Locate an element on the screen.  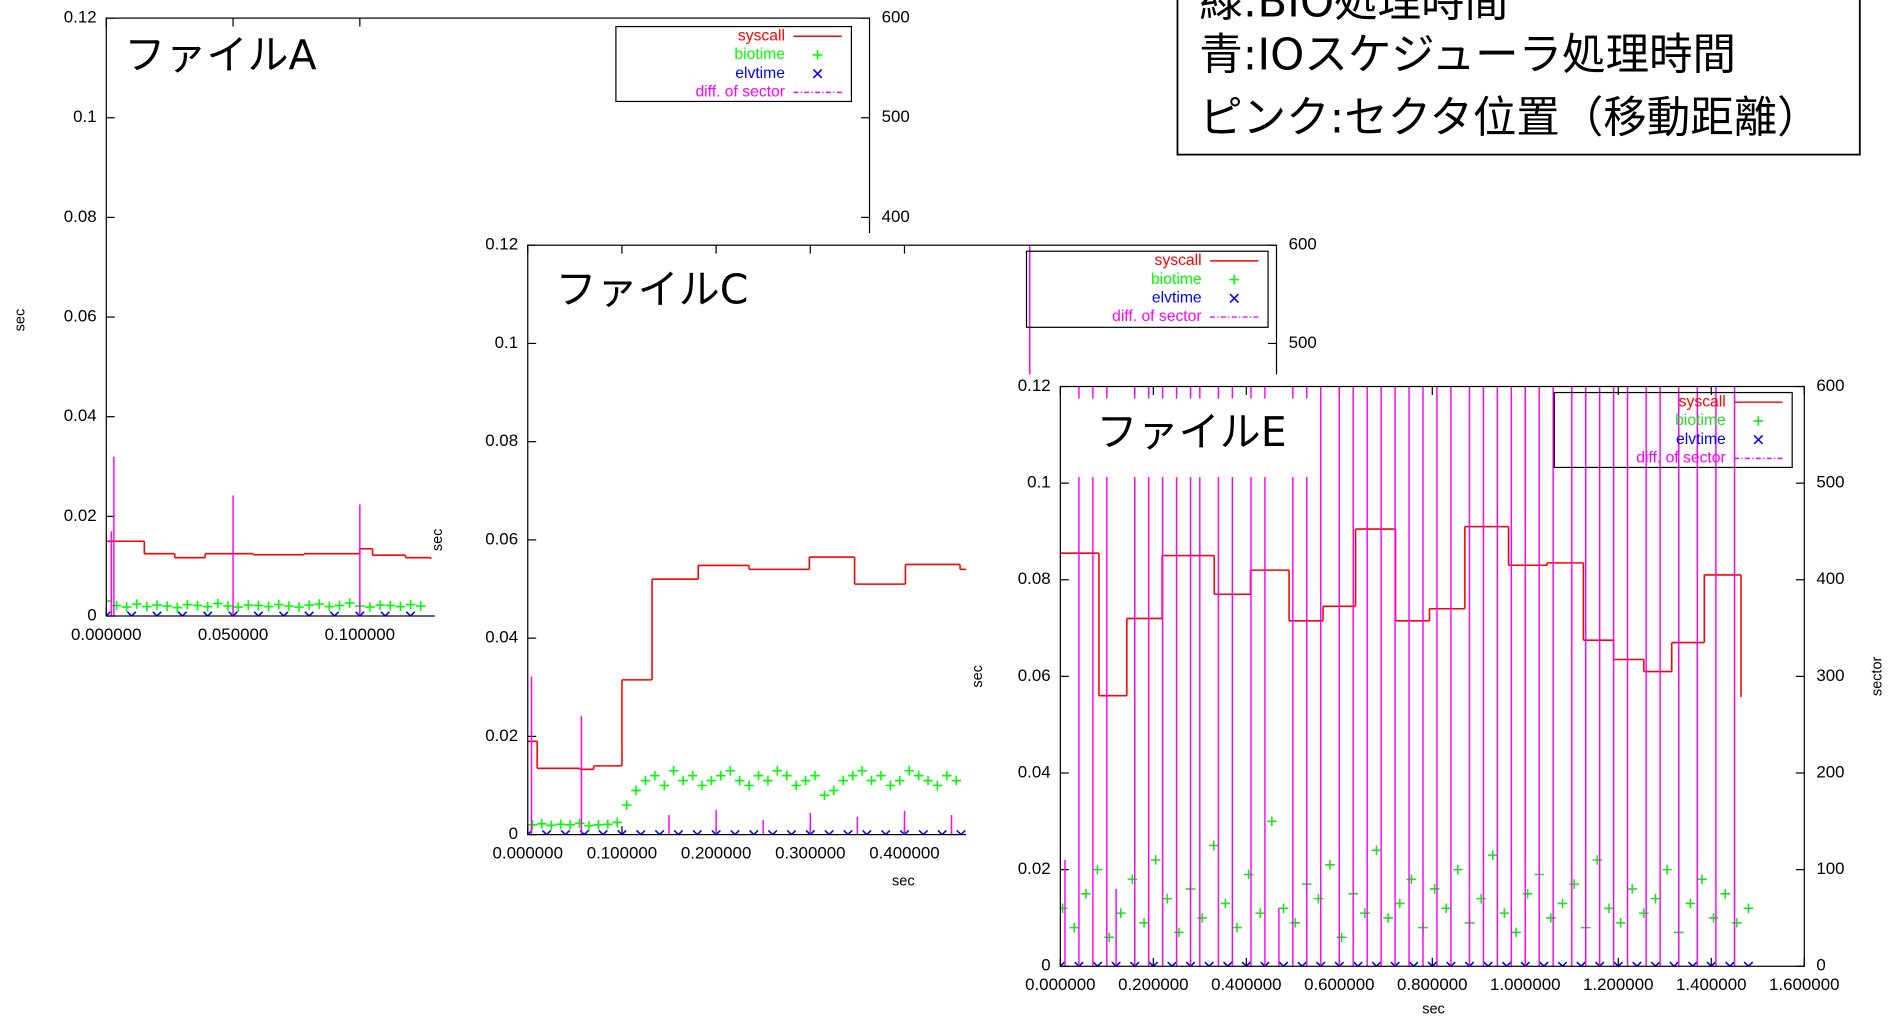
legend-label: syscall is located at coordinates (1178, 260).